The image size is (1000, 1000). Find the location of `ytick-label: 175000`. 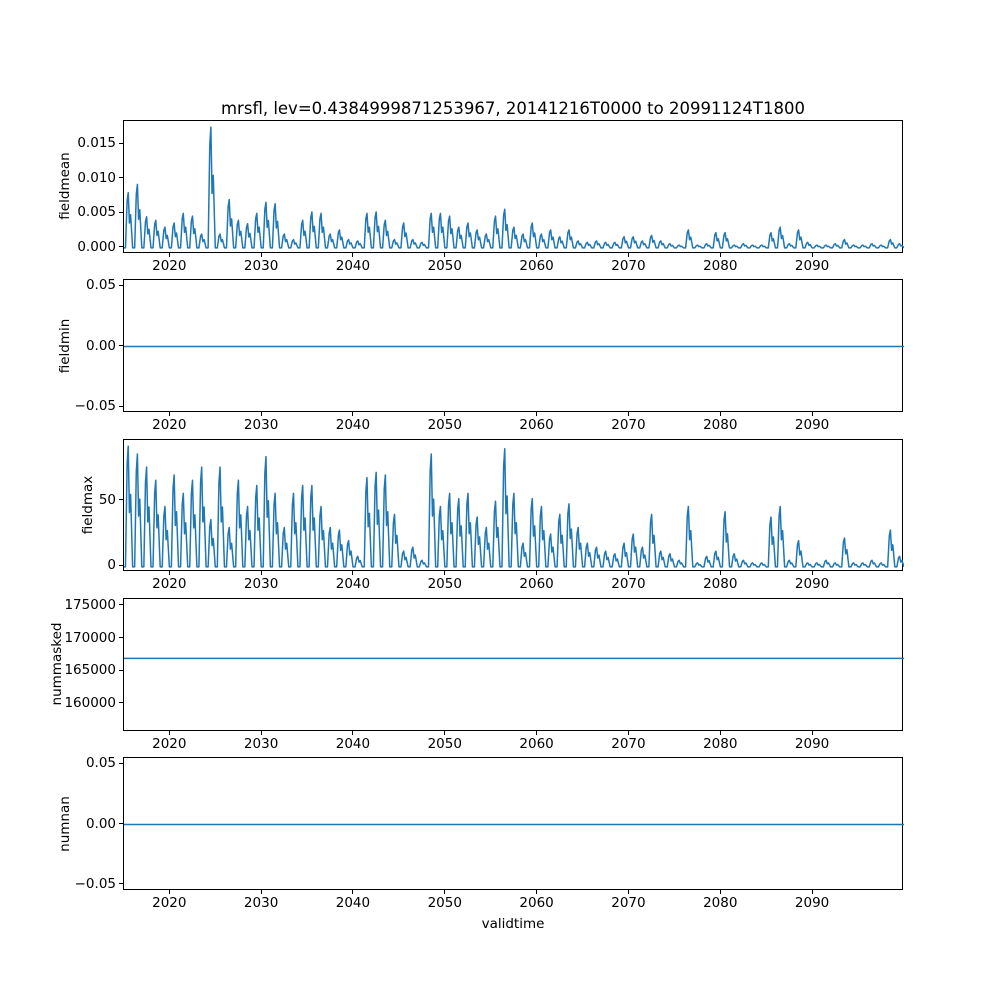

ytick-label: 175000 is located at coordinates (90, 604).